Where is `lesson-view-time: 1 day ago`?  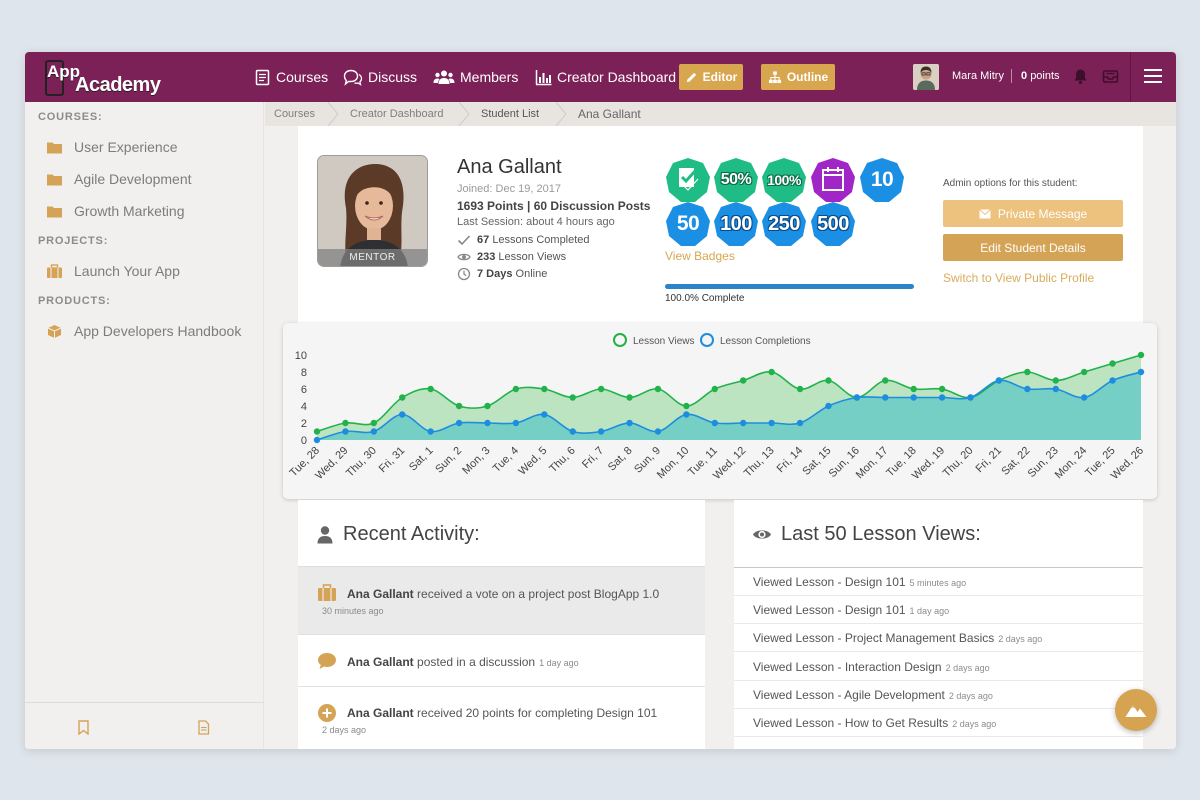
lesson-view-time: 1 day ago is located at coordinates (929, 611).